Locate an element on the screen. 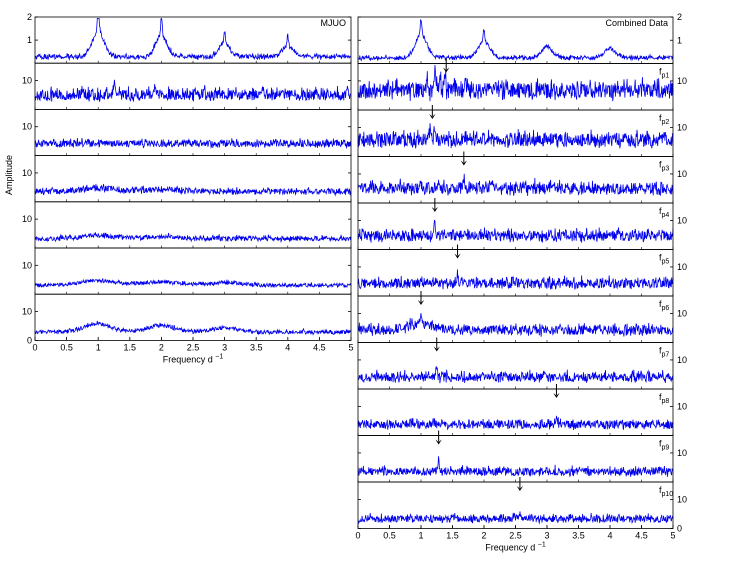  chart-title: MJUO is located at coordinates (334, 23).